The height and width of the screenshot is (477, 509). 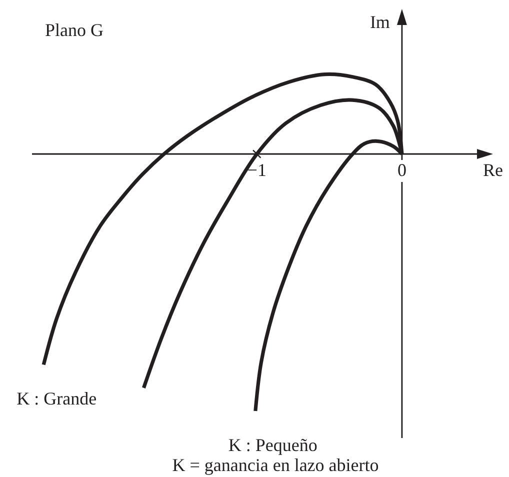 What do you see at coordinates (74, 30) in the screenshot?
I see `chart-title: Plano G` at bounding box center [74, 30].